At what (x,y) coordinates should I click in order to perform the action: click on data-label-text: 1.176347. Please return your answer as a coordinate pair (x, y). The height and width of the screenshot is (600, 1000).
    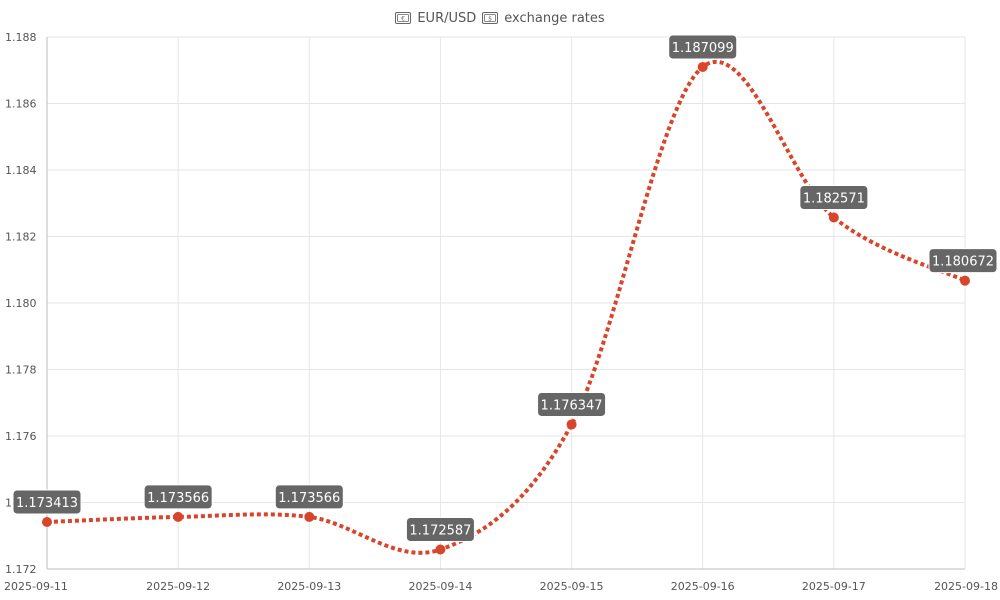
    Looking at the image, I should click on (572, 405).